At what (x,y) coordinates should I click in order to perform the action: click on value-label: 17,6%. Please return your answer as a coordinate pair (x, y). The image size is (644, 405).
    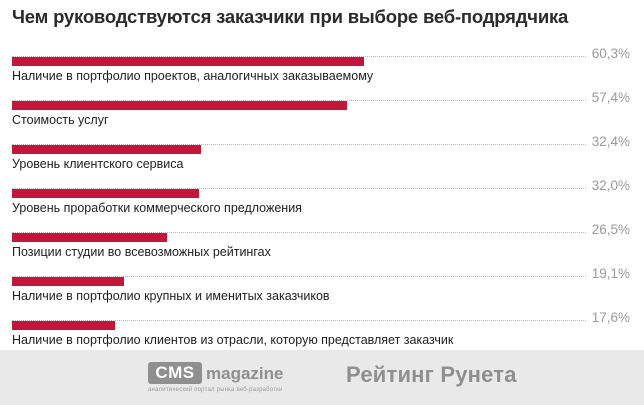
    Looking at the image, I should click on (607, 317).